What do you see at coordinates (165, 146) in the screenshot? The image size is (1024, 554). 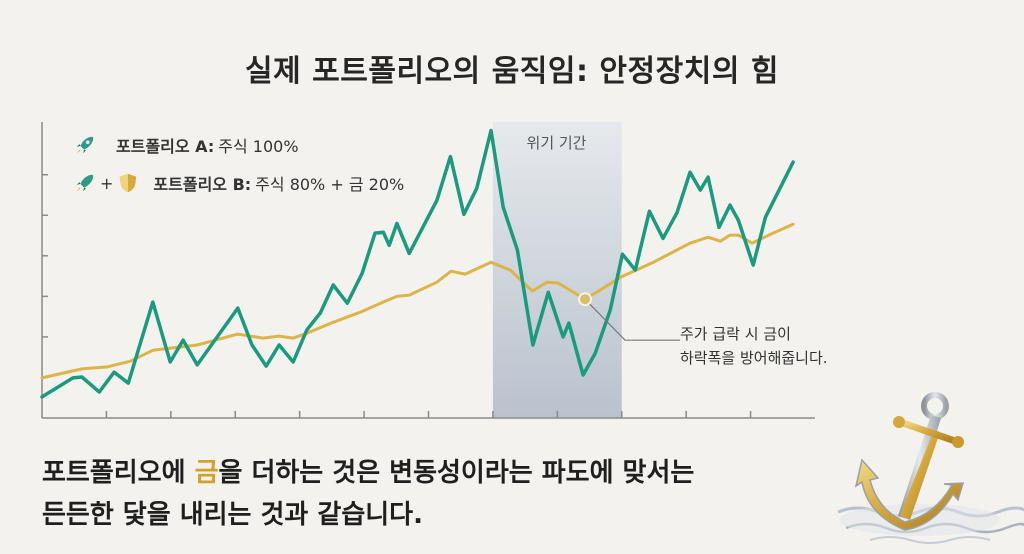 I see `legend-label-a: 포트폴리오 A:` at bounding box center [165, 146].